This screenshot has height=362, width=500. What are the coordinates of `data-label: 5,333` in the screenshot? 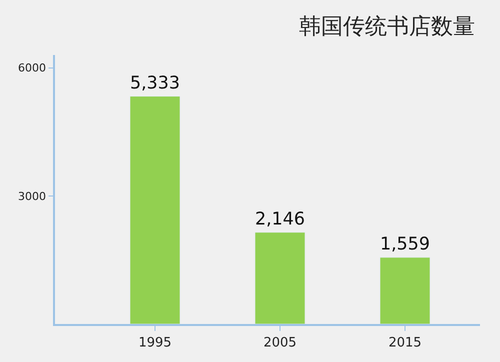 It's located at (155, 83).